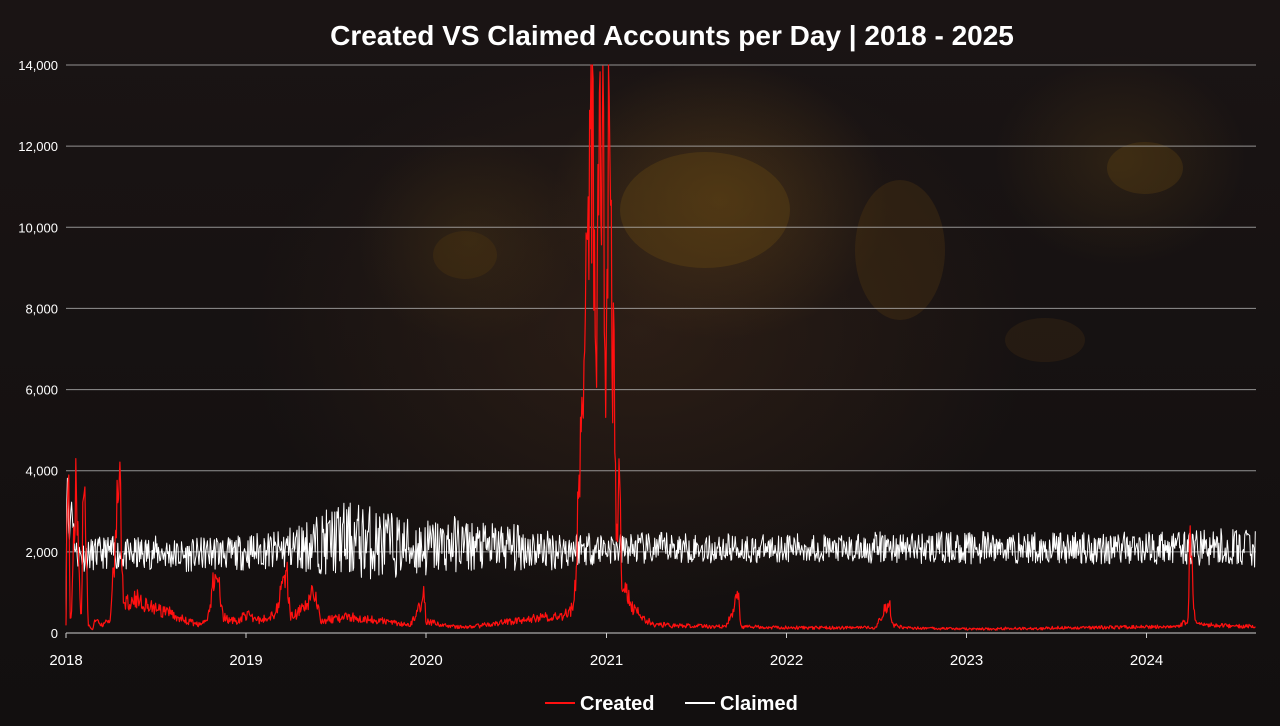  I want to click on x-tick-label: 2024, so click(1146, 660).